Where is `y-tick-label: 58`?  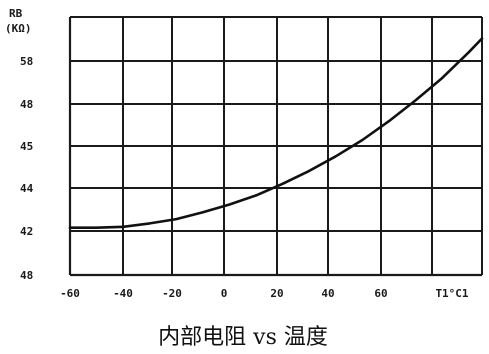 y-tick-label: 58 is located at coordinates (26, 61).